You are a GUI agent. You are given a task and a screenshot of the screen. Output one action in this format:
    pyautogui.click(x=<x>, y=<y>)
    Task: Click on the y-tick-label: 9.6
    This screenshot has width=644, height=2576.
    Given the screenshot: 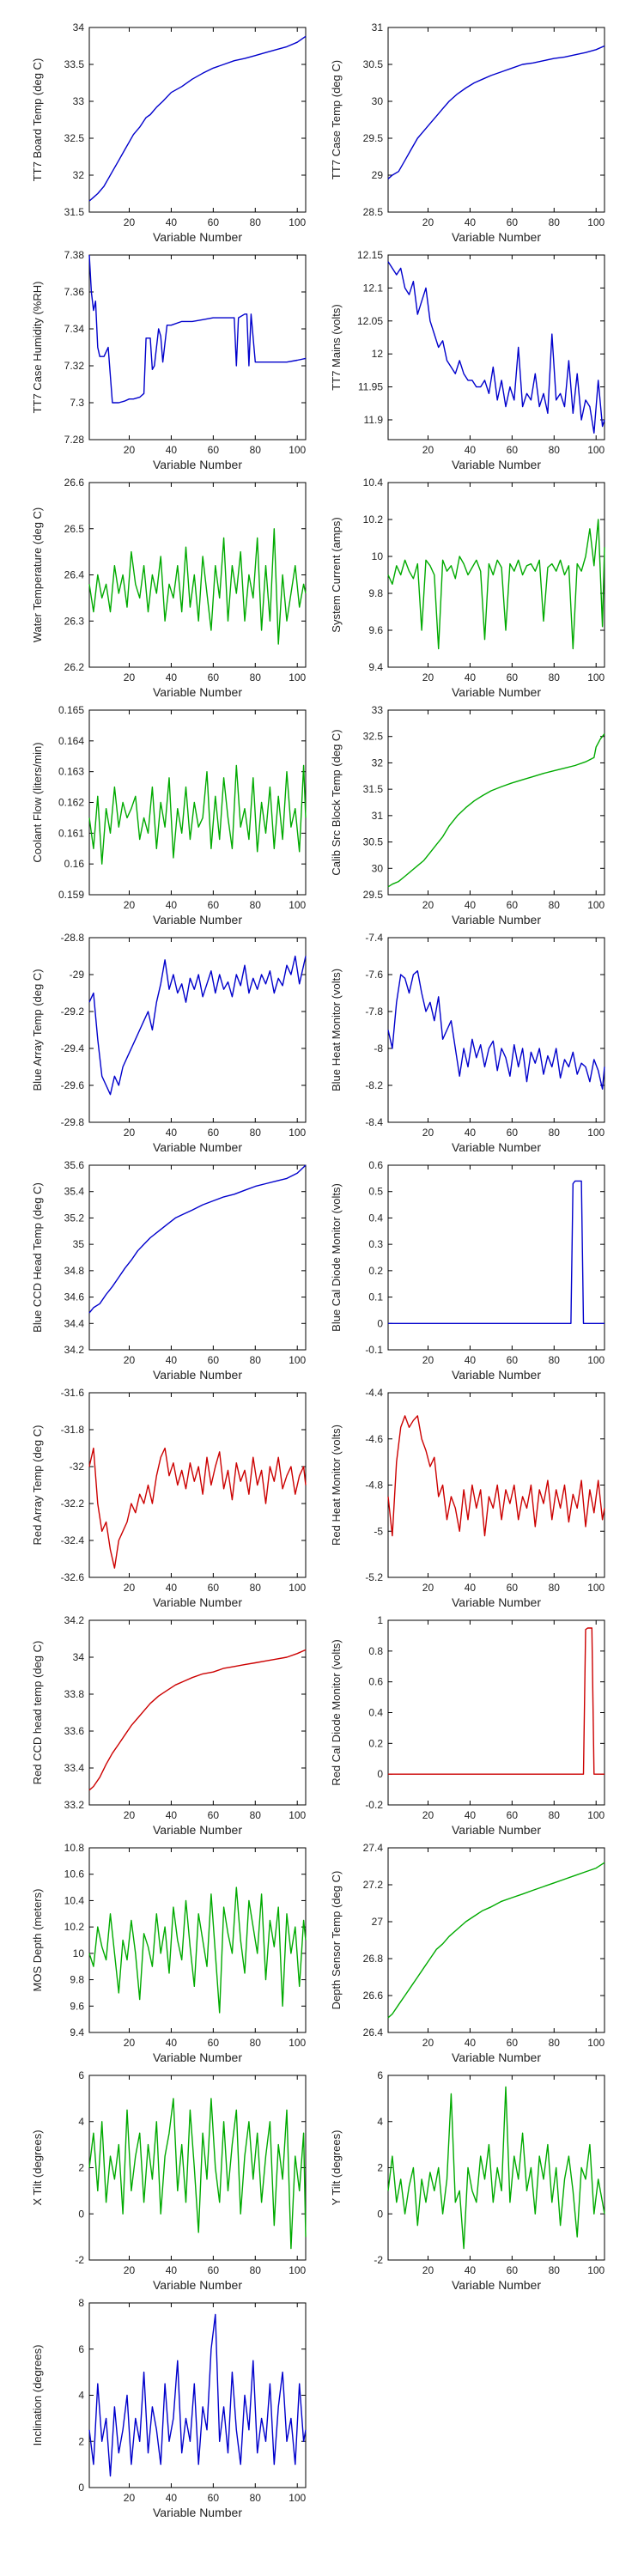 What is the action you would take?
    pyautogui.click(x=376, y=630)
    